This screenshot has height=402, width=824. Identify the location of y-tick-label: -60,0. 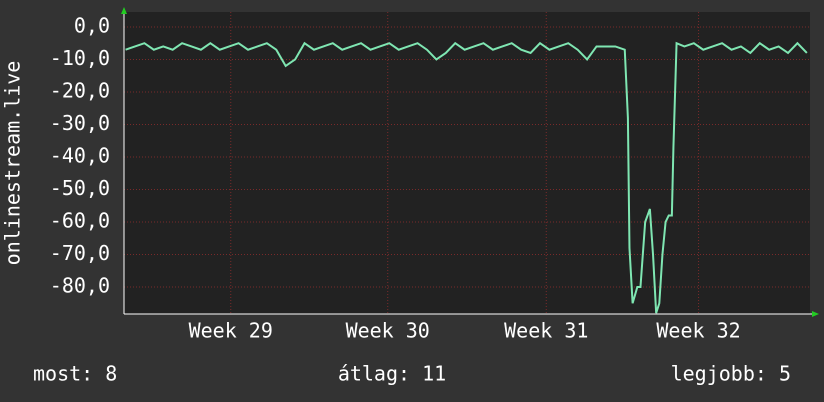
(80, 221).